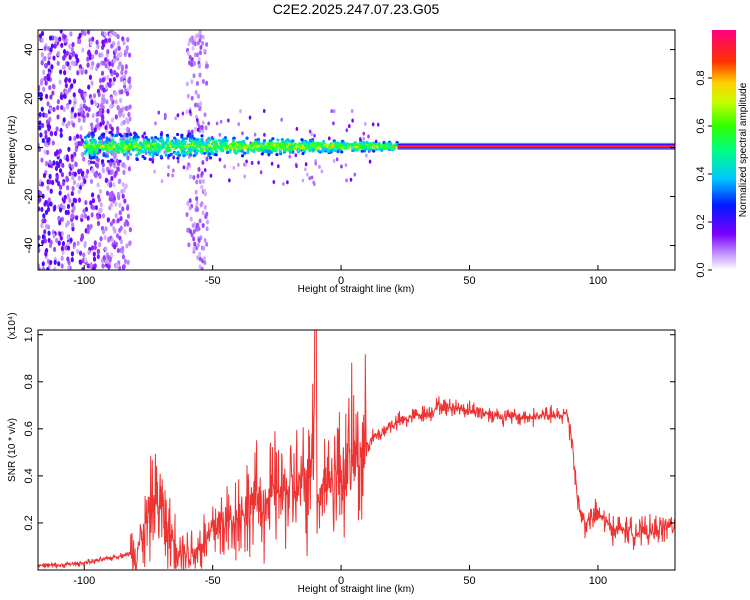  What do you see at coordinates (213, 581) in the screenshot?
I see `snr-x-tick-label: -50` at bounding box center [213, 581].